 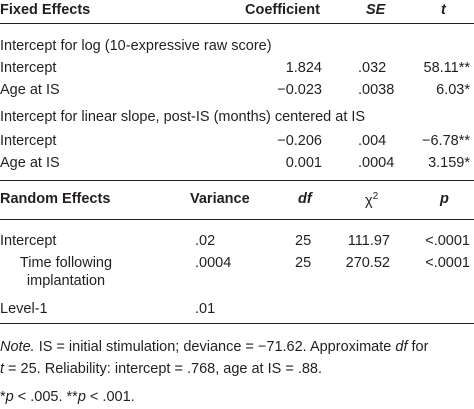 I want to click on header-cell: t, so click(x=443, y=10).